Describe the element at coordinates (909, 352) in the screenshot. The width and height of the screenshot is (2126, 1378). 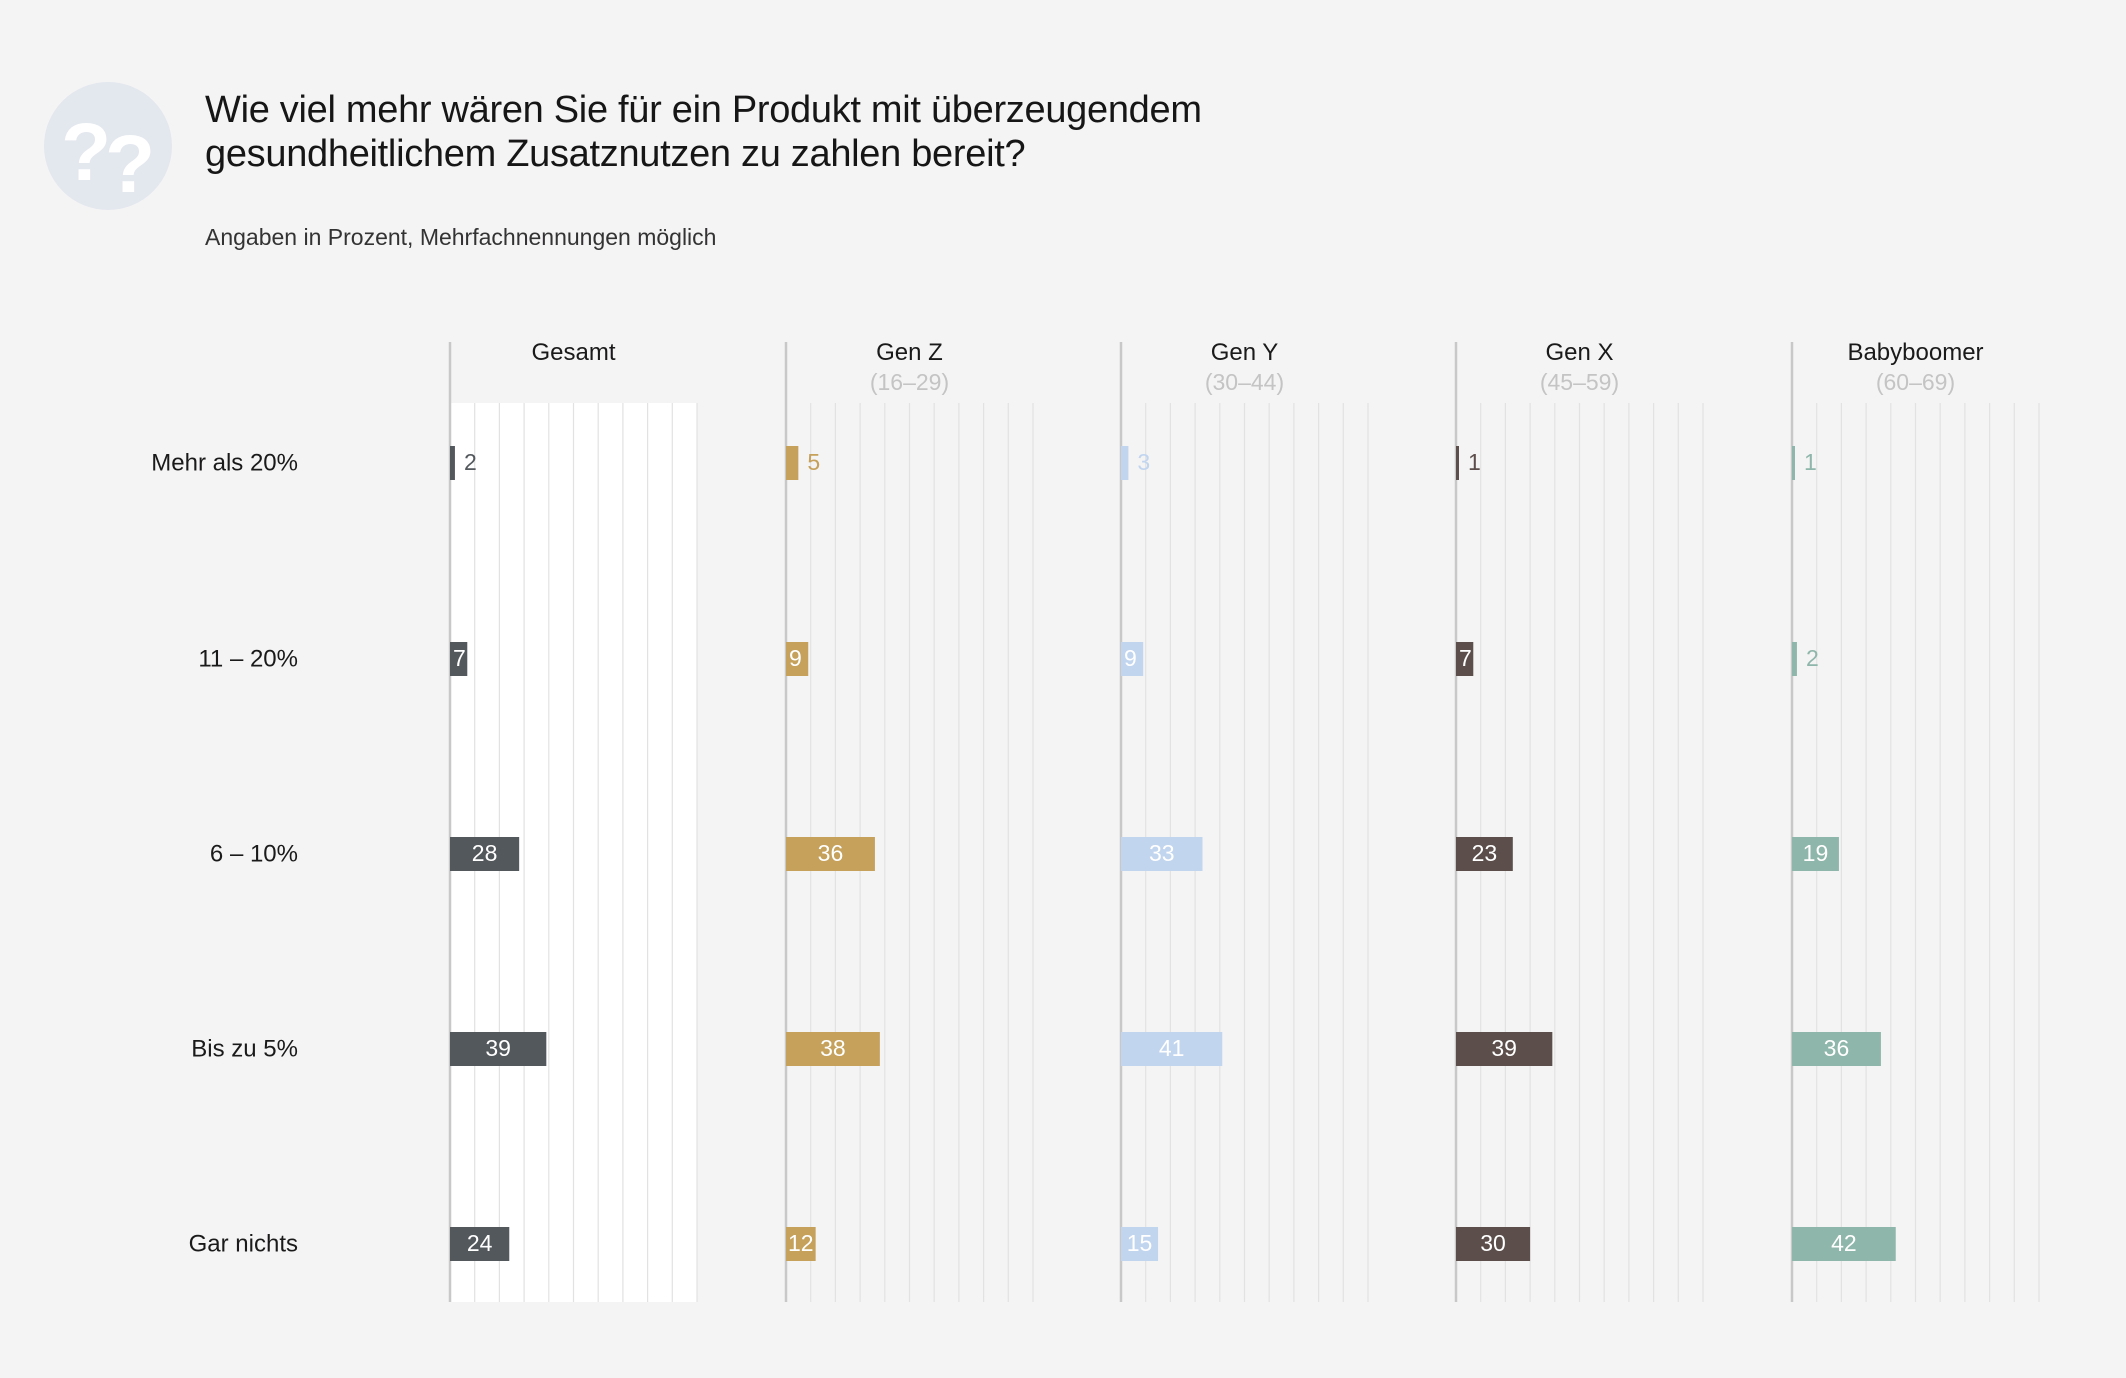
I see `series-label: Gen Z` at that location.